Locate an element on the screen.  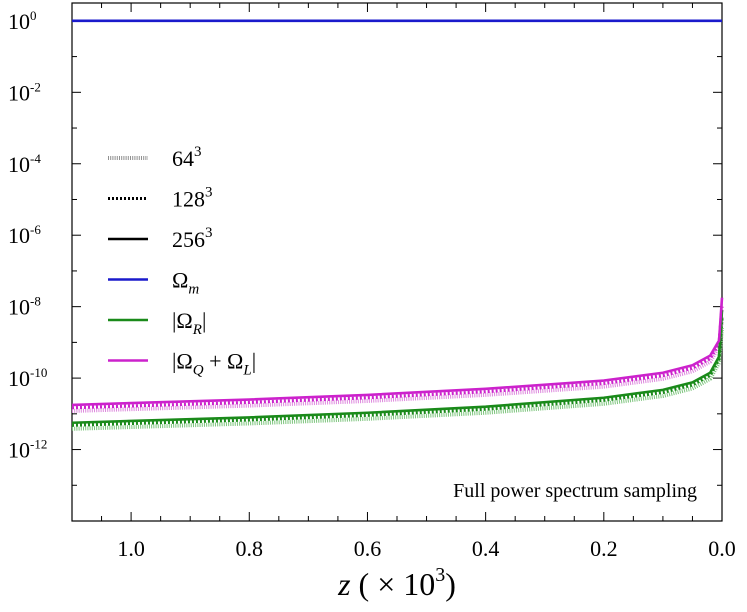
y-tick-label: 10⁻⁸ is located at coordinates (24, 307).